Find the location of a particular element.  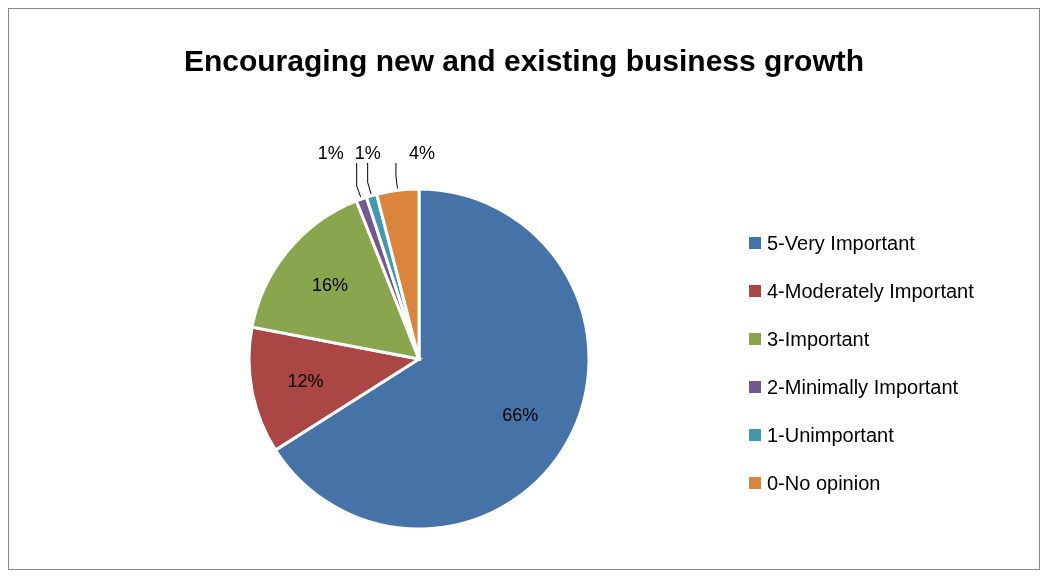

data-label: 4% is located at coordinates (421, 153).